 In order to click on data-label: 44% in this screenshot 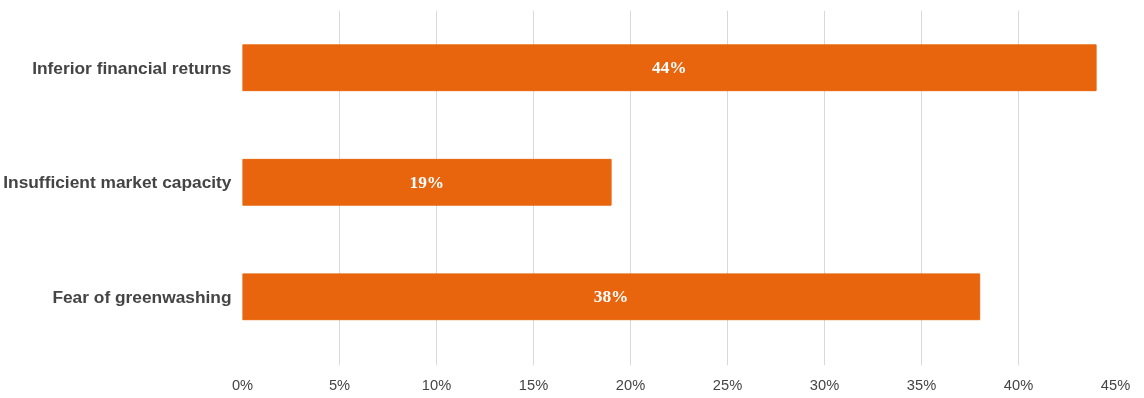, I will do `click(669, 68)`.